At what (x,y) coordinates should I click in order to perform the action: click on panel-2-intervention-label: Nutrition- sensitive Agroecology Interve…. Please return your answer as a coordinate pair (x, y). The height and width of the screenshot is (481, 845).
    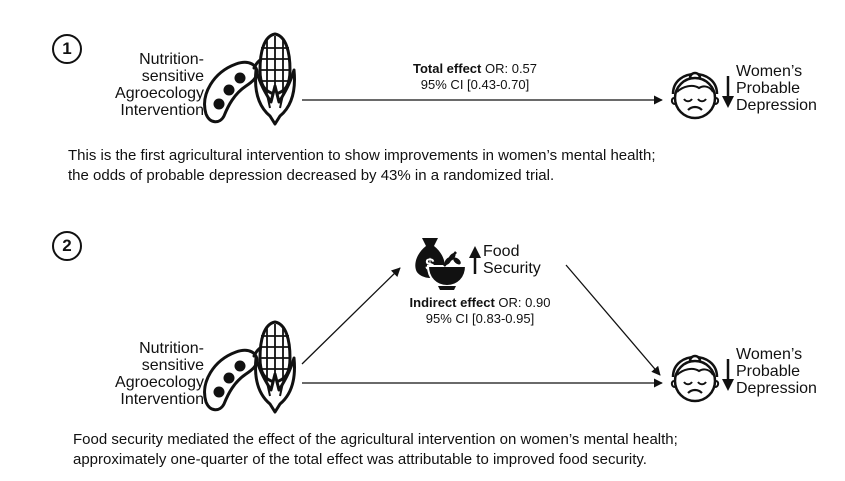
    Looking at the image, I should click on (152, 374).